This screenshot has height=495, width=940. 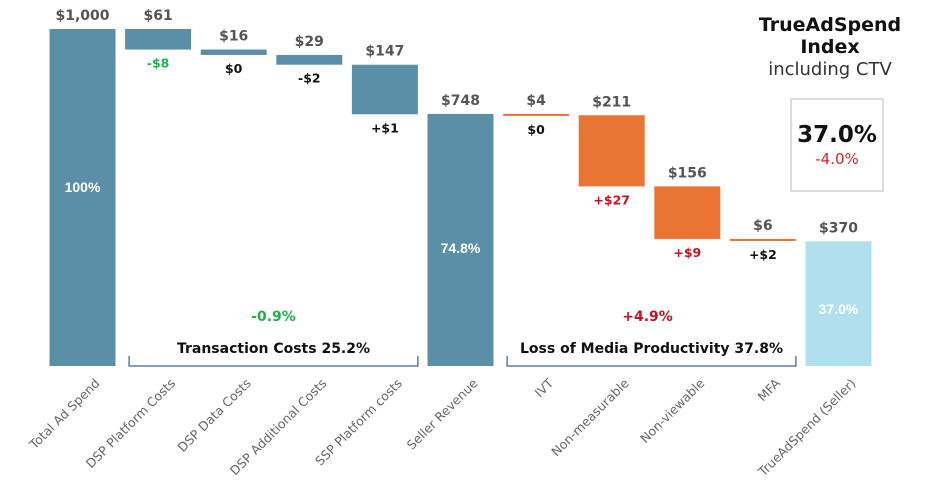 I want to click on bar-non-viewable, so click(x=687, y=212).